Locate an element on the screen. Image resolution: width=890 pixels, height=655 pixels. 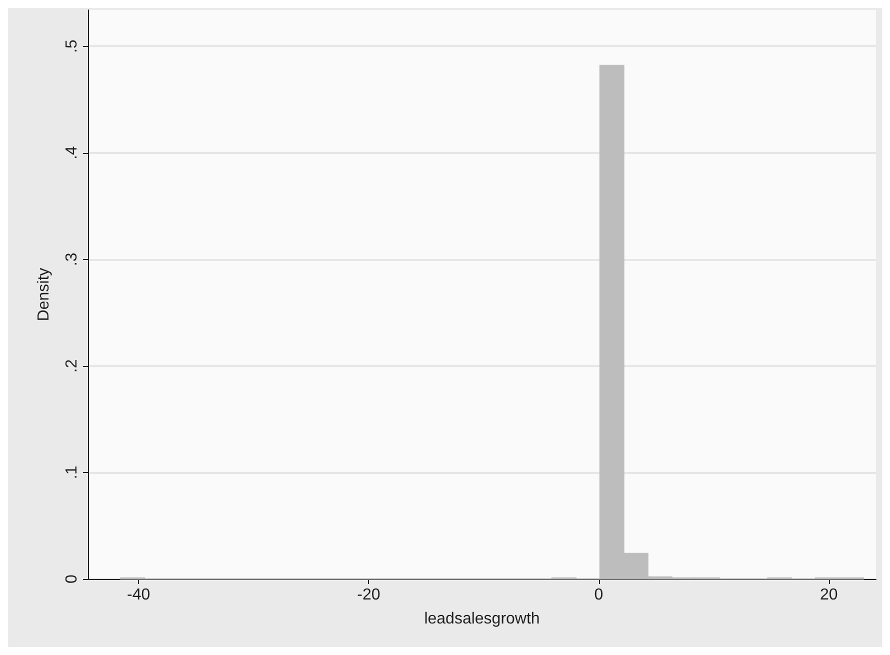
y-tick-label: 0 is located at coordinates (72, 579).